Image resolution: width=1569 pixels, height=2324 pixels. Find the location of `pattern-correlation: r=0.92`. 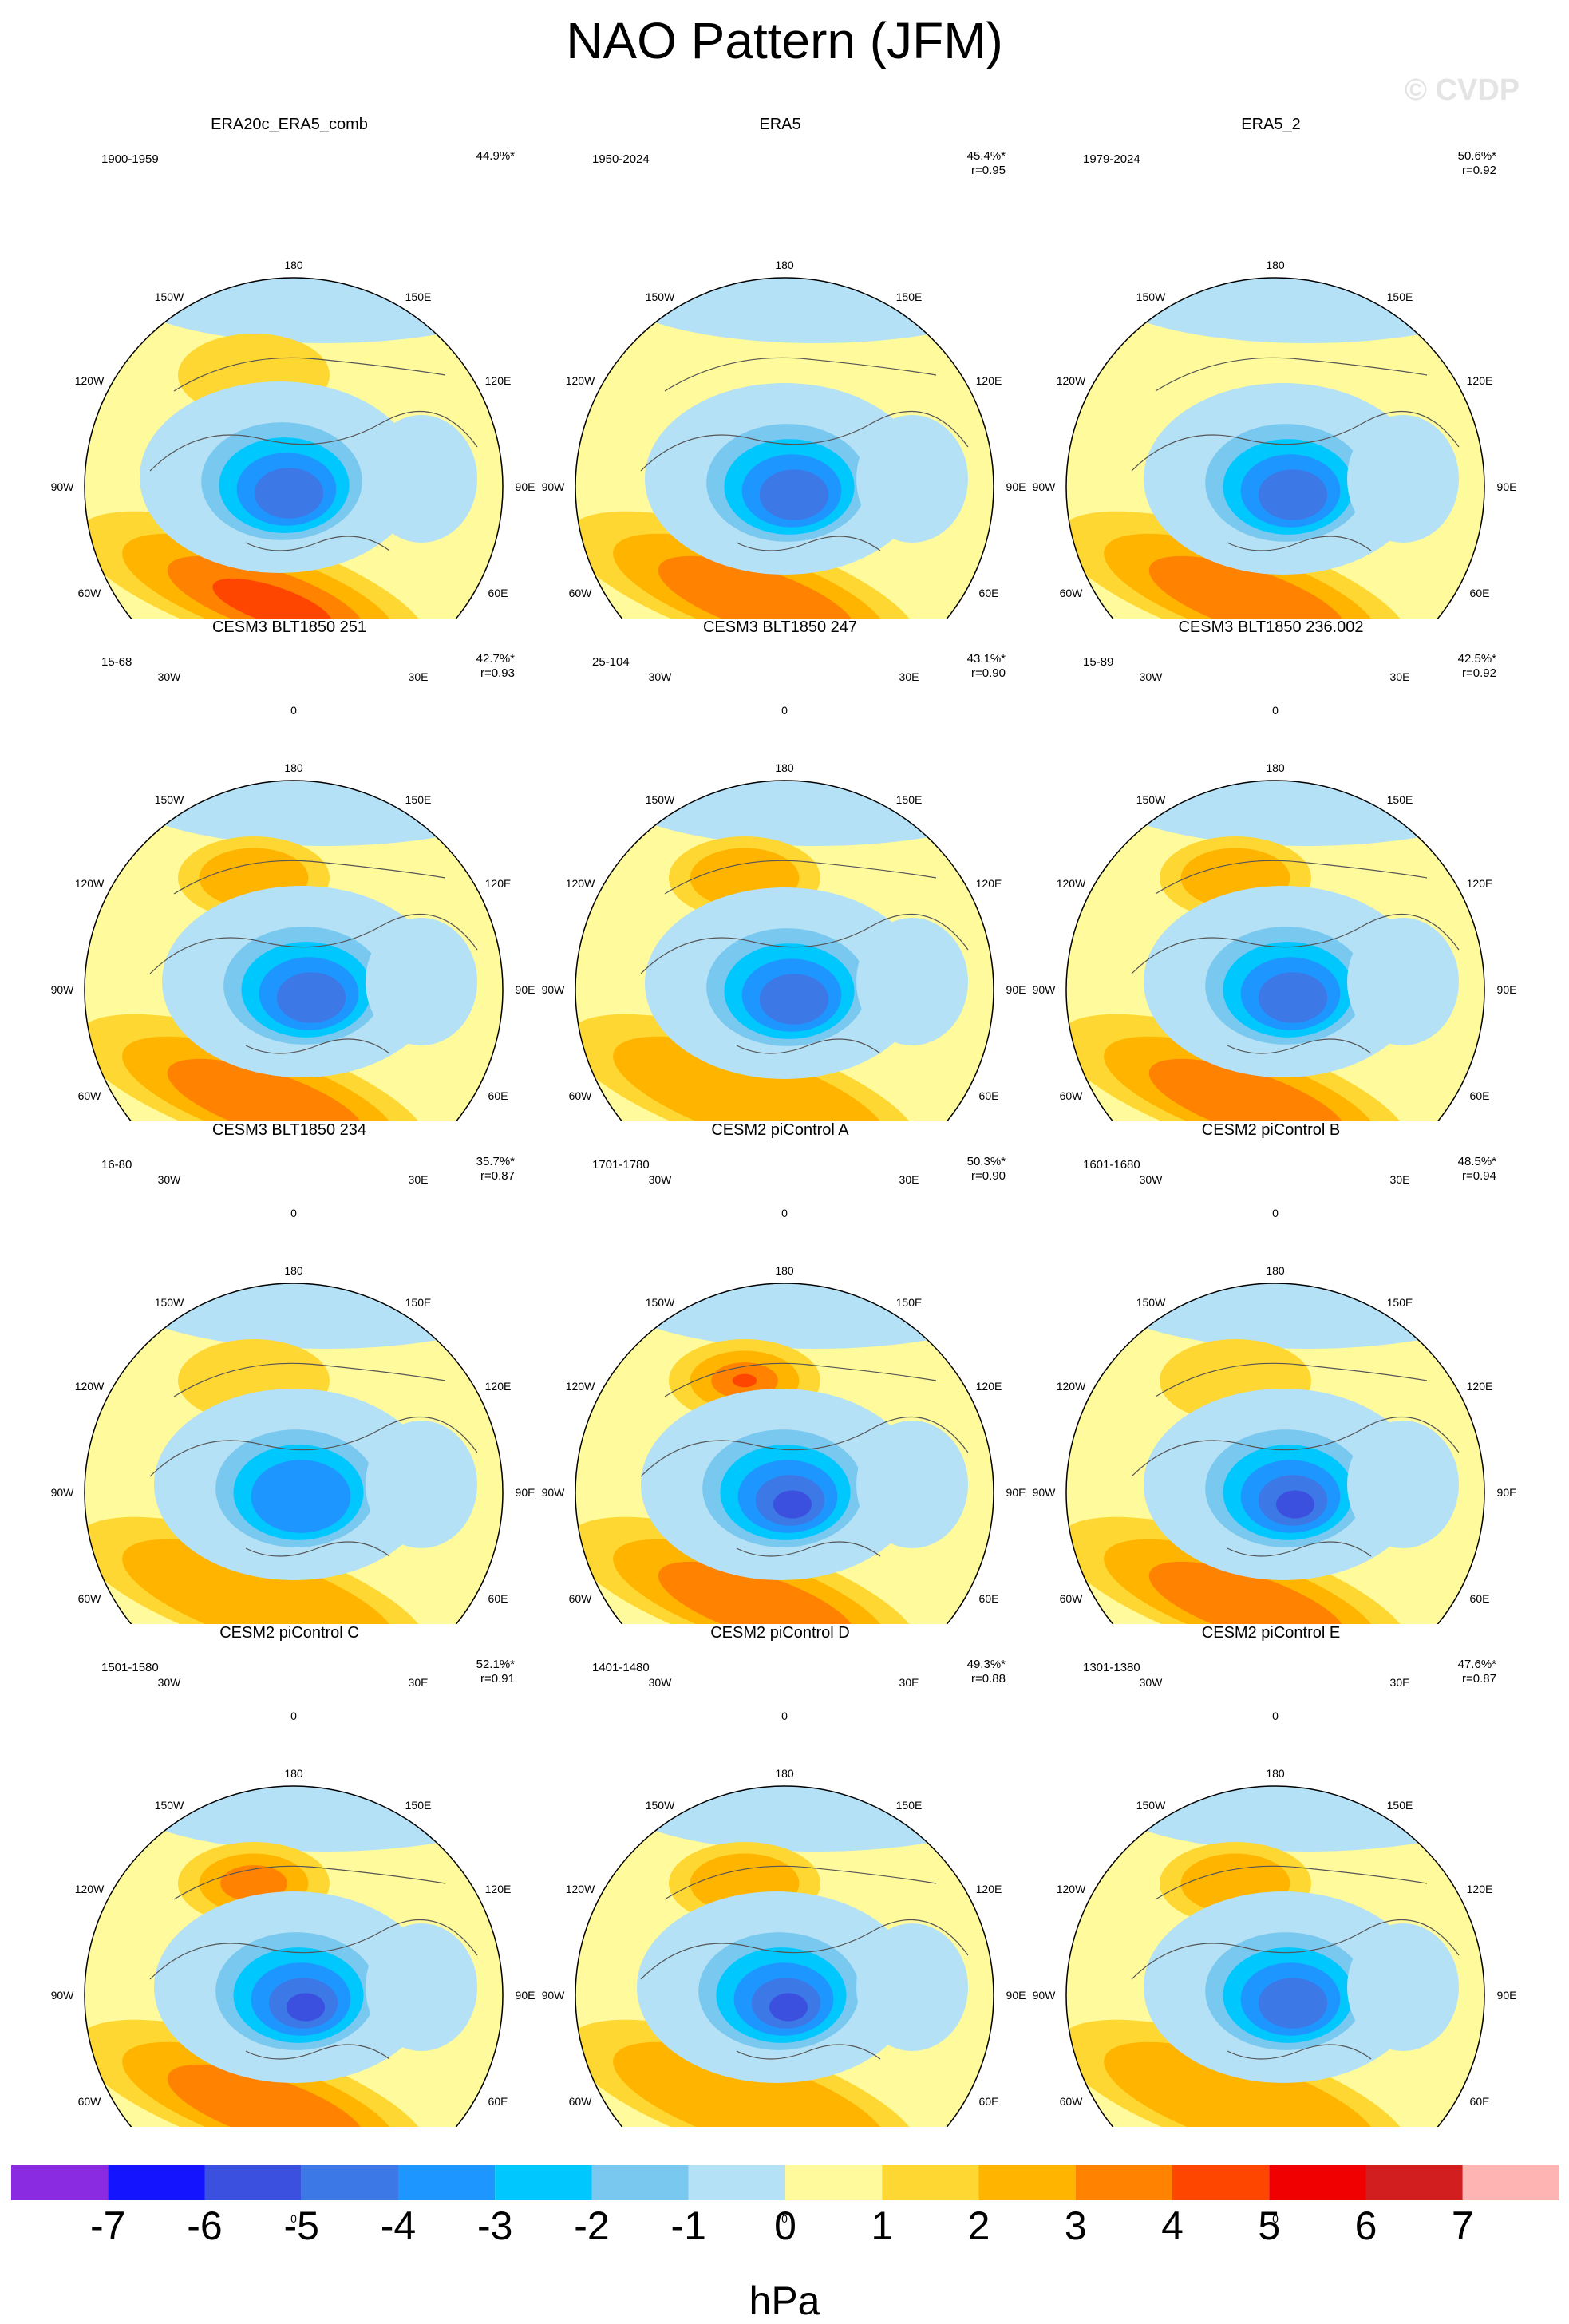

pattern-correlation: r=0.92 is located at coordinates (1479, 171).